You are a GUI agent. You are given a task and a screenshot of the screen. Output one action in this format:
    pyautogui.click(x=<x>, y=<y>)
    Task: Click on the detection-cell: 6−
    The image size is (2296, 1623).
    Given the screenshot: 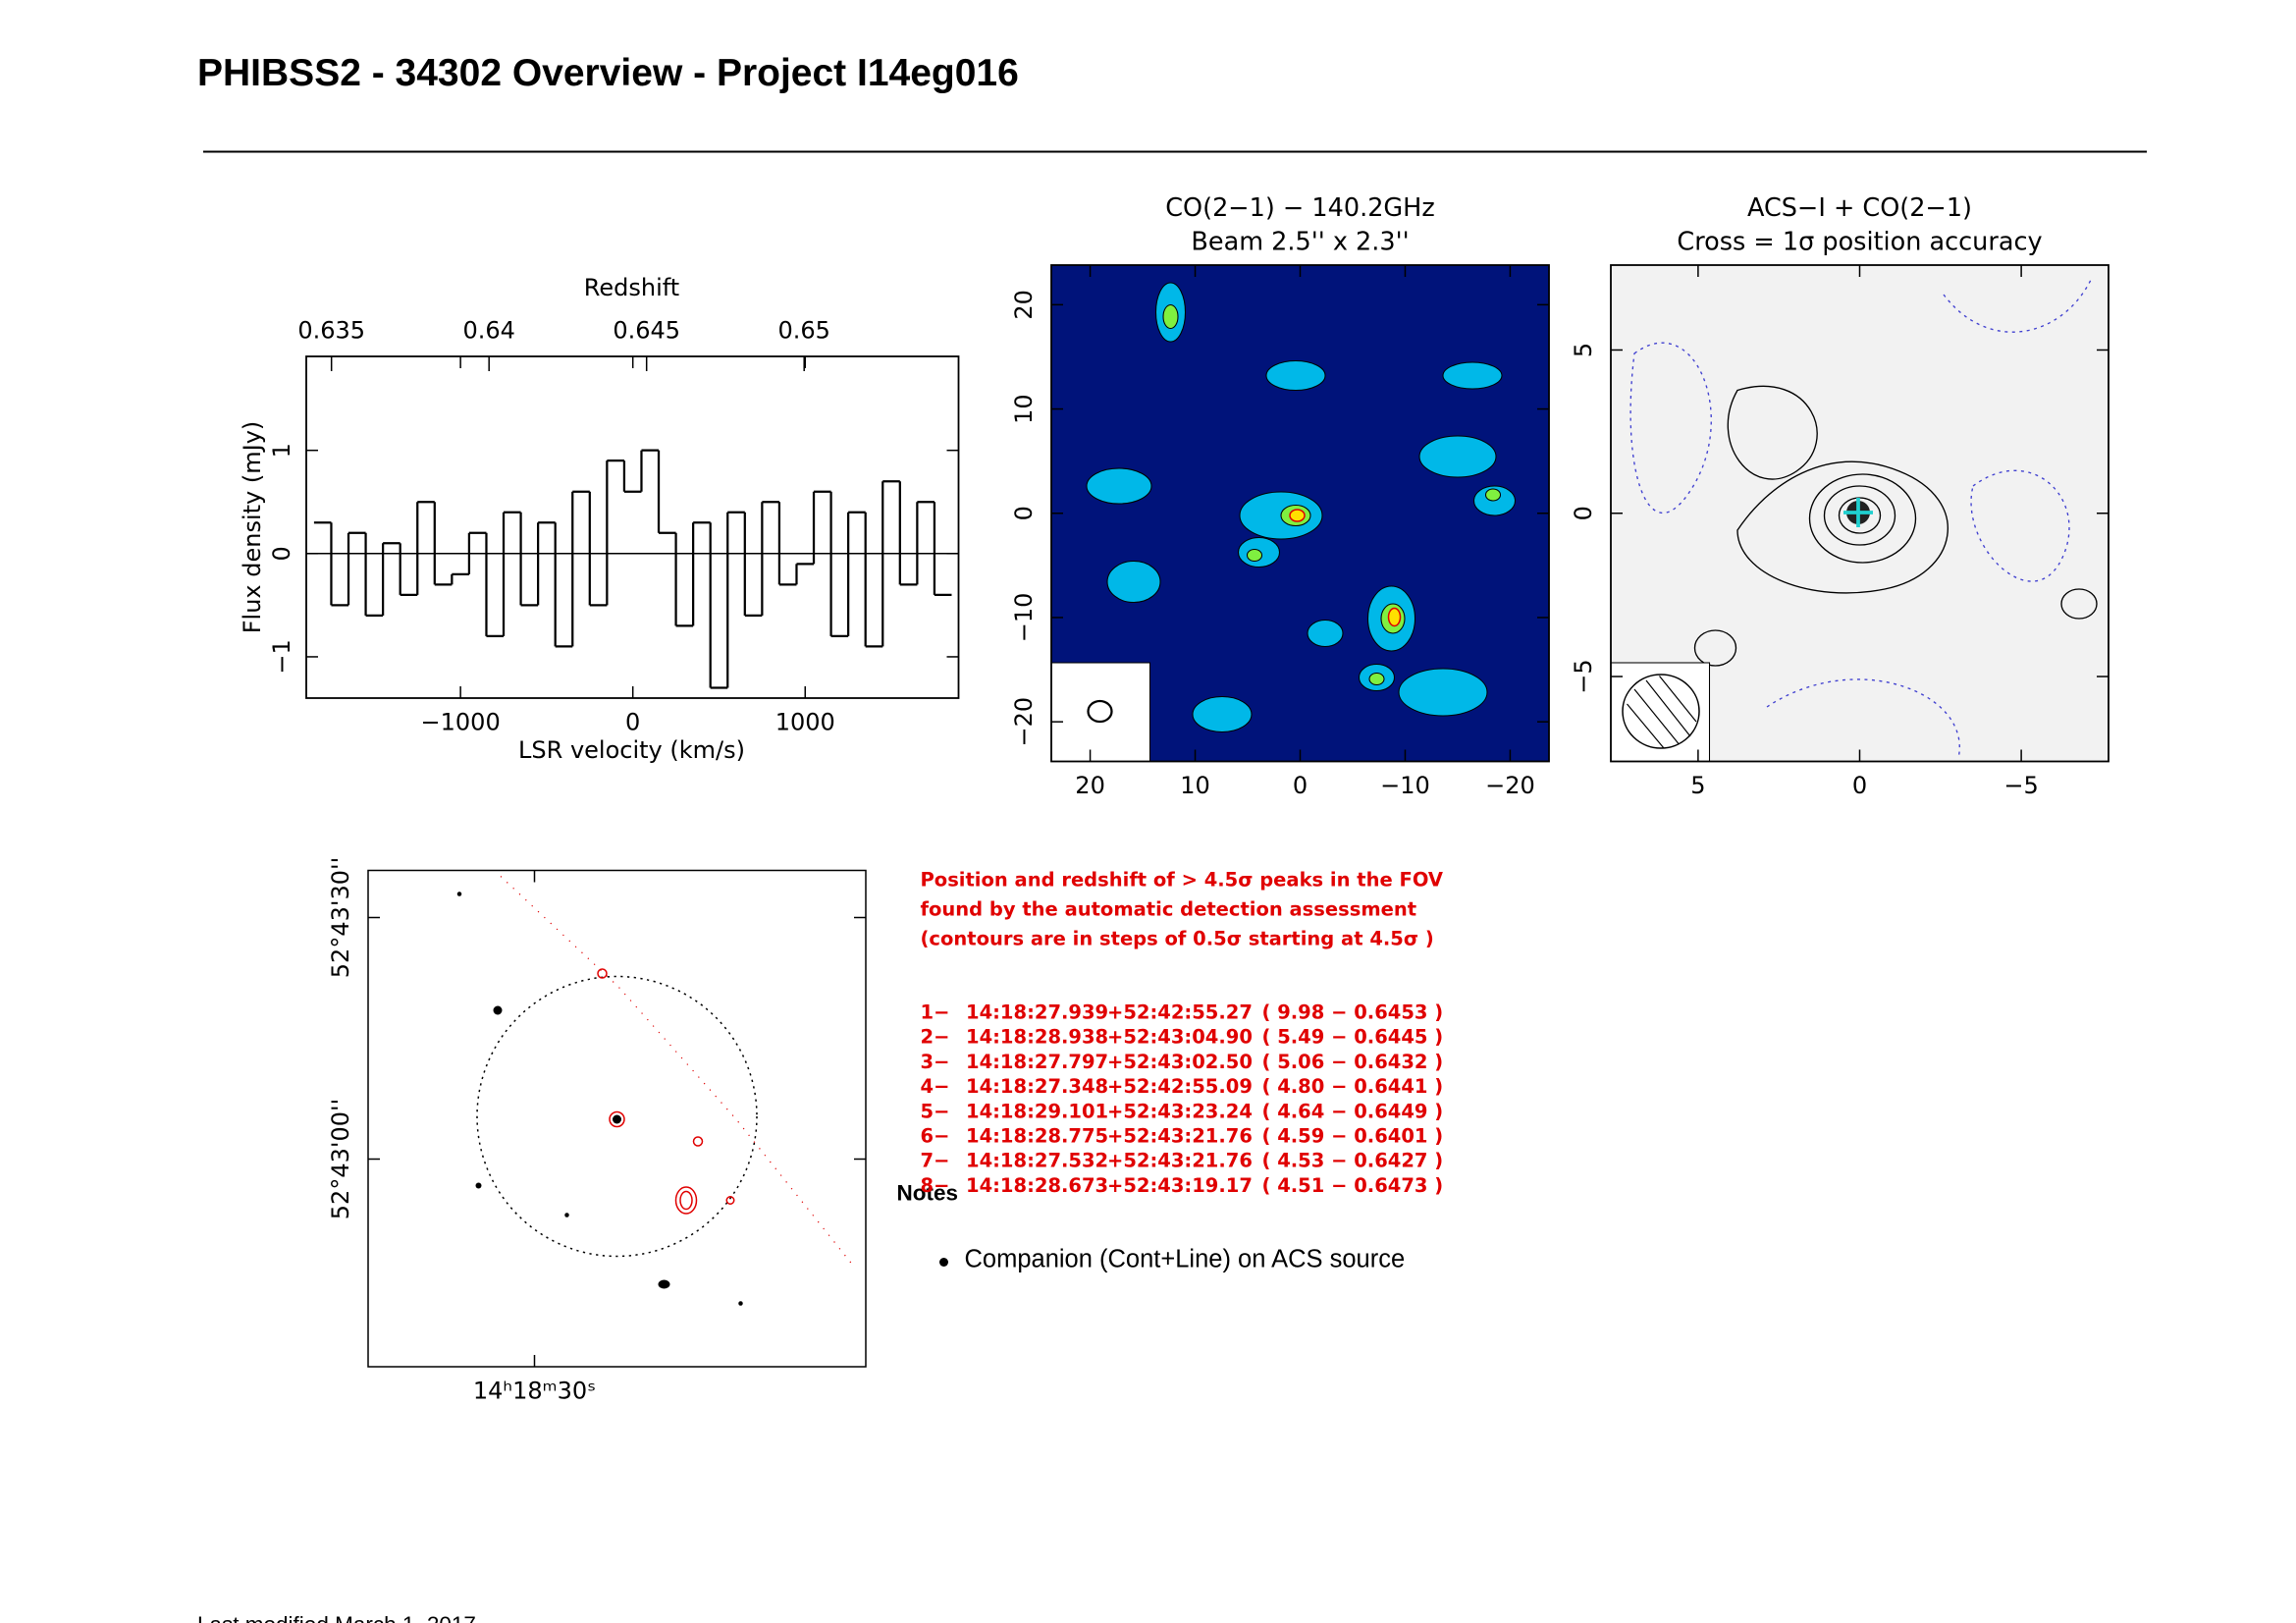 What is the action you would take?
    pyautogui.click(x=935, y=1136)
    